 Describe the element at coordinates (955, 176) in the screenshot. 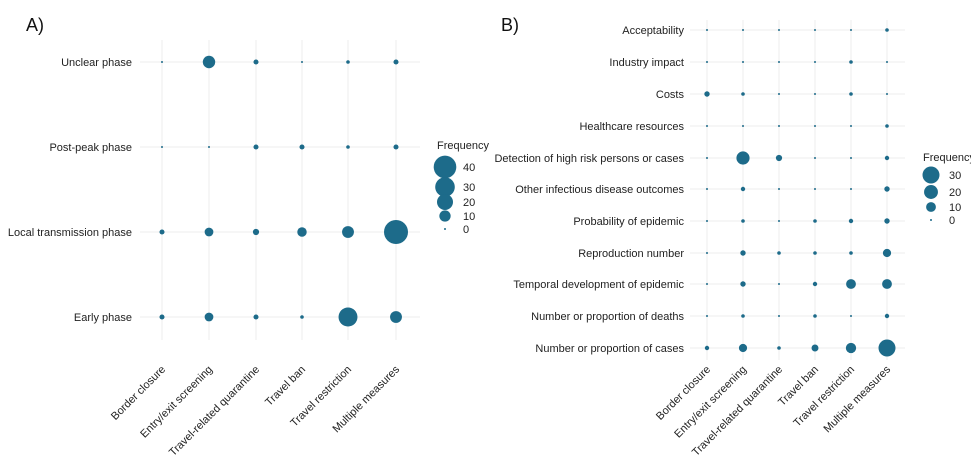

I see `legend-label: 30` at that location.